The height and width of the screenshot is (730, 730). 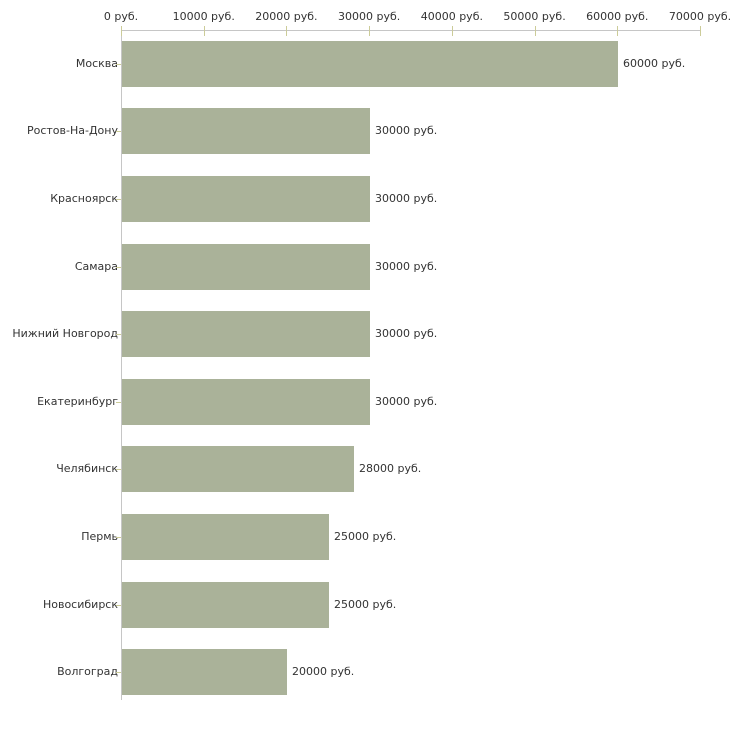 I want to click on x-axis-tick-label: 50000 руб., so click(x=534, y=16).